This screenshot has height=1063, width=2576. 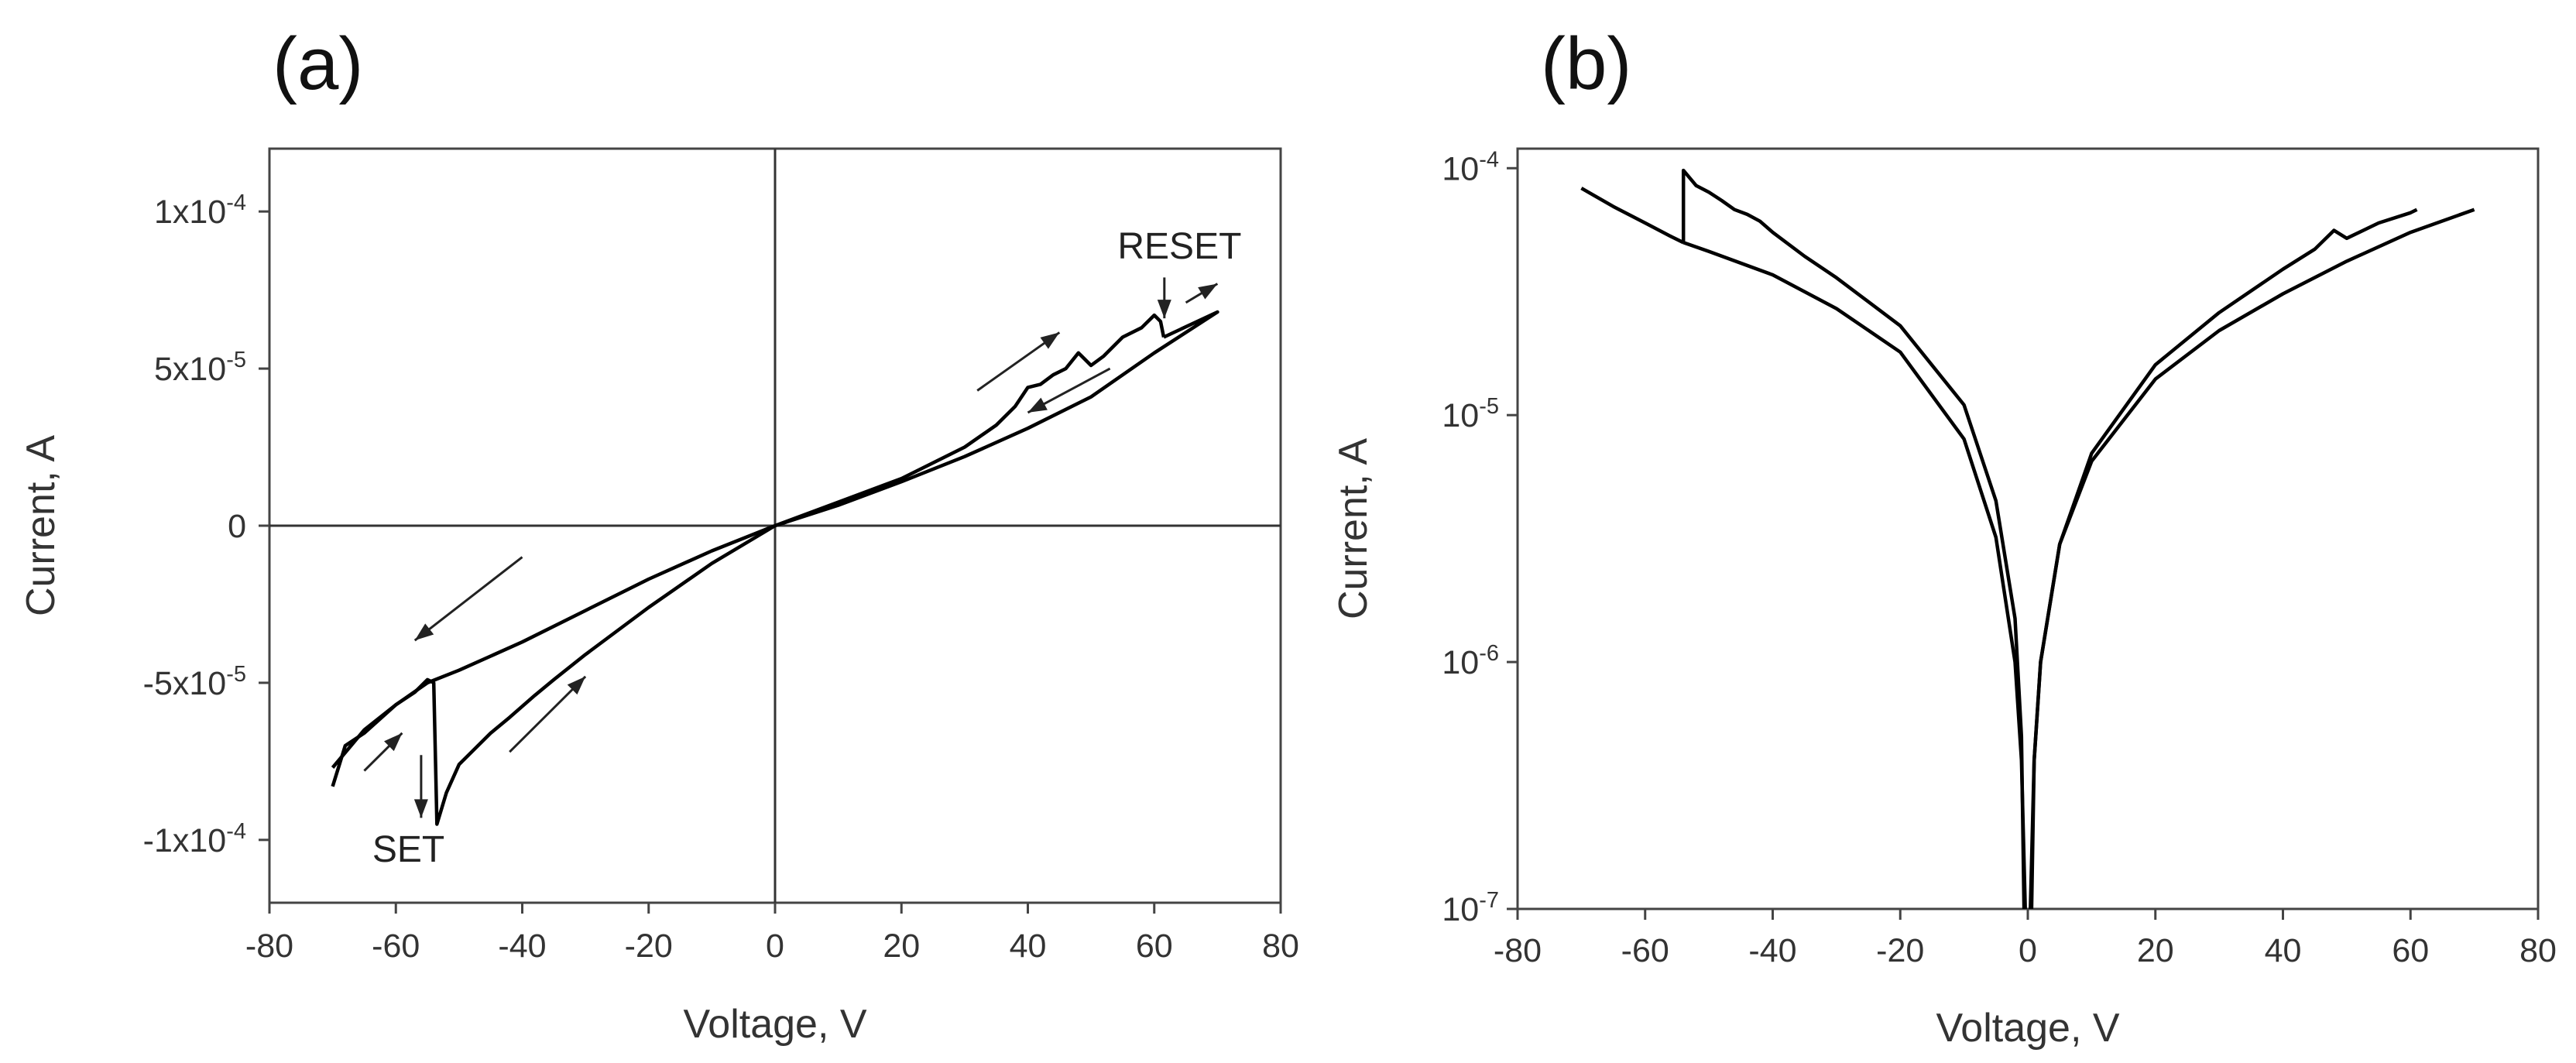 I want to click on panel-a-y-tick-label-base: -1x10, so click(x=185, y=840).